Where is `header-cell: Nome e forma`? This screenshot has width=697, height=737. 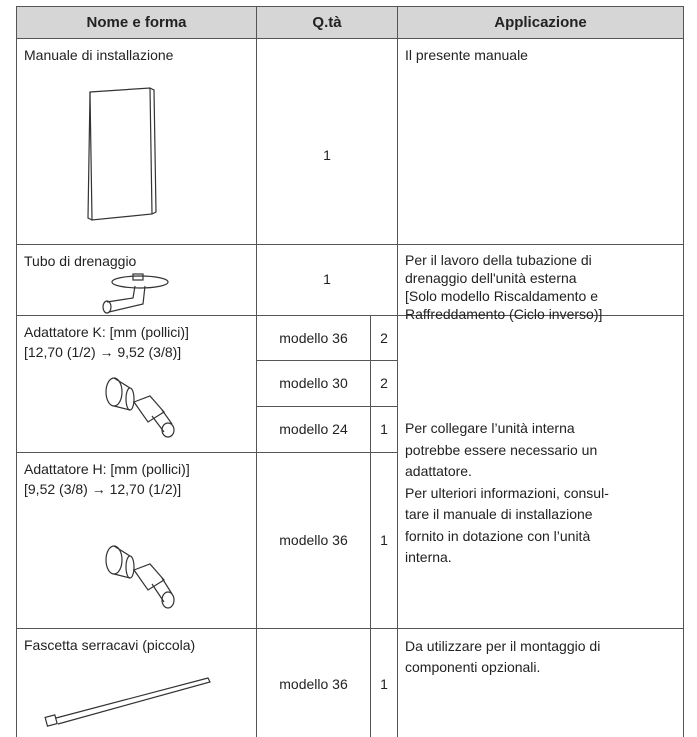 header-cell: Nome e forma is located at coordinates (136, 22).